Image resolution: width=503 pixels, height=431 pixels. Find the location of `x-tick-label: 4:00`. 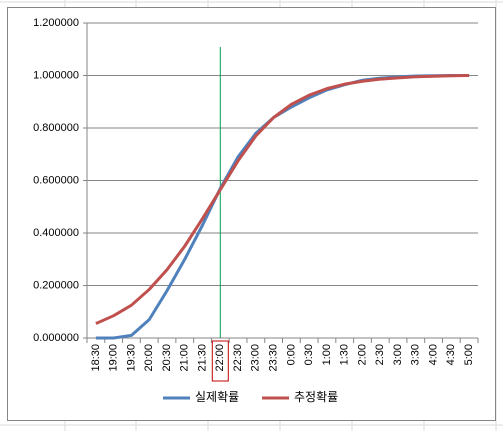

x-tick-label: 4:00 is located at coordinates (433, 354).